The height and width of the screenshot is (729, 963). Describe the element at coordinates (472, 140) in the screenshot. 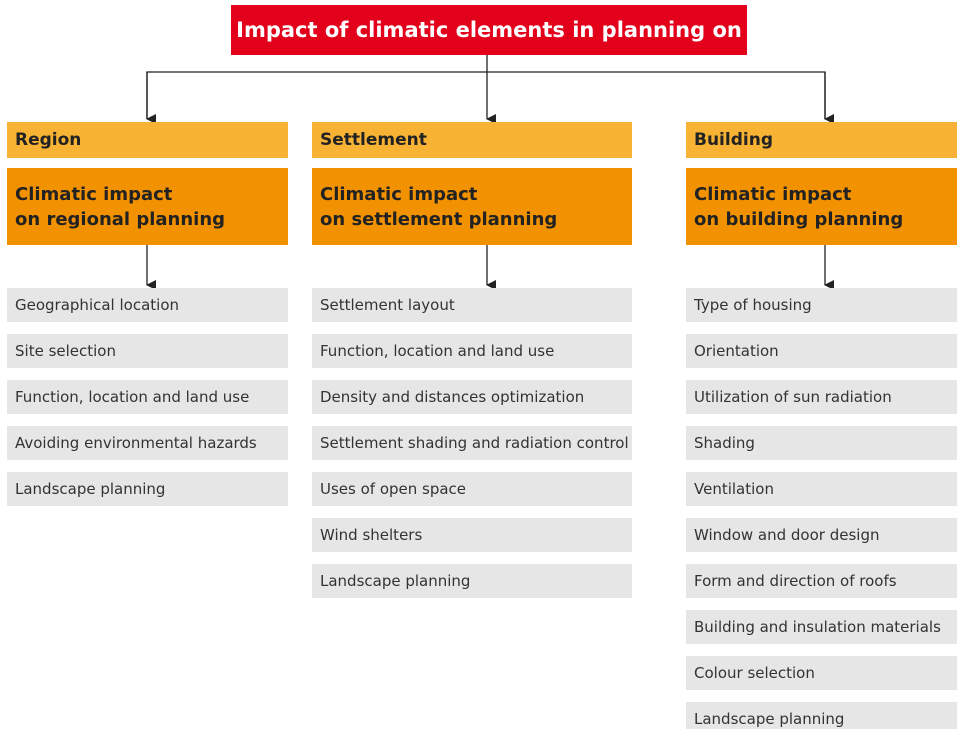

I see `column-heading: Settlement` at that location.